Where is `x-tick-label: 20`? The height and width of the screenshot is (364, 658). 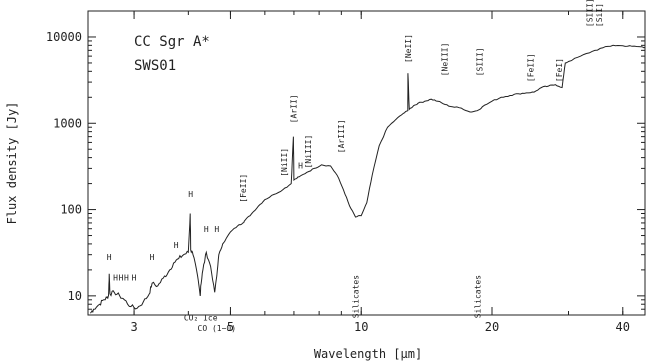
x-tick-label: 20 is located at coordinates (492, 327).